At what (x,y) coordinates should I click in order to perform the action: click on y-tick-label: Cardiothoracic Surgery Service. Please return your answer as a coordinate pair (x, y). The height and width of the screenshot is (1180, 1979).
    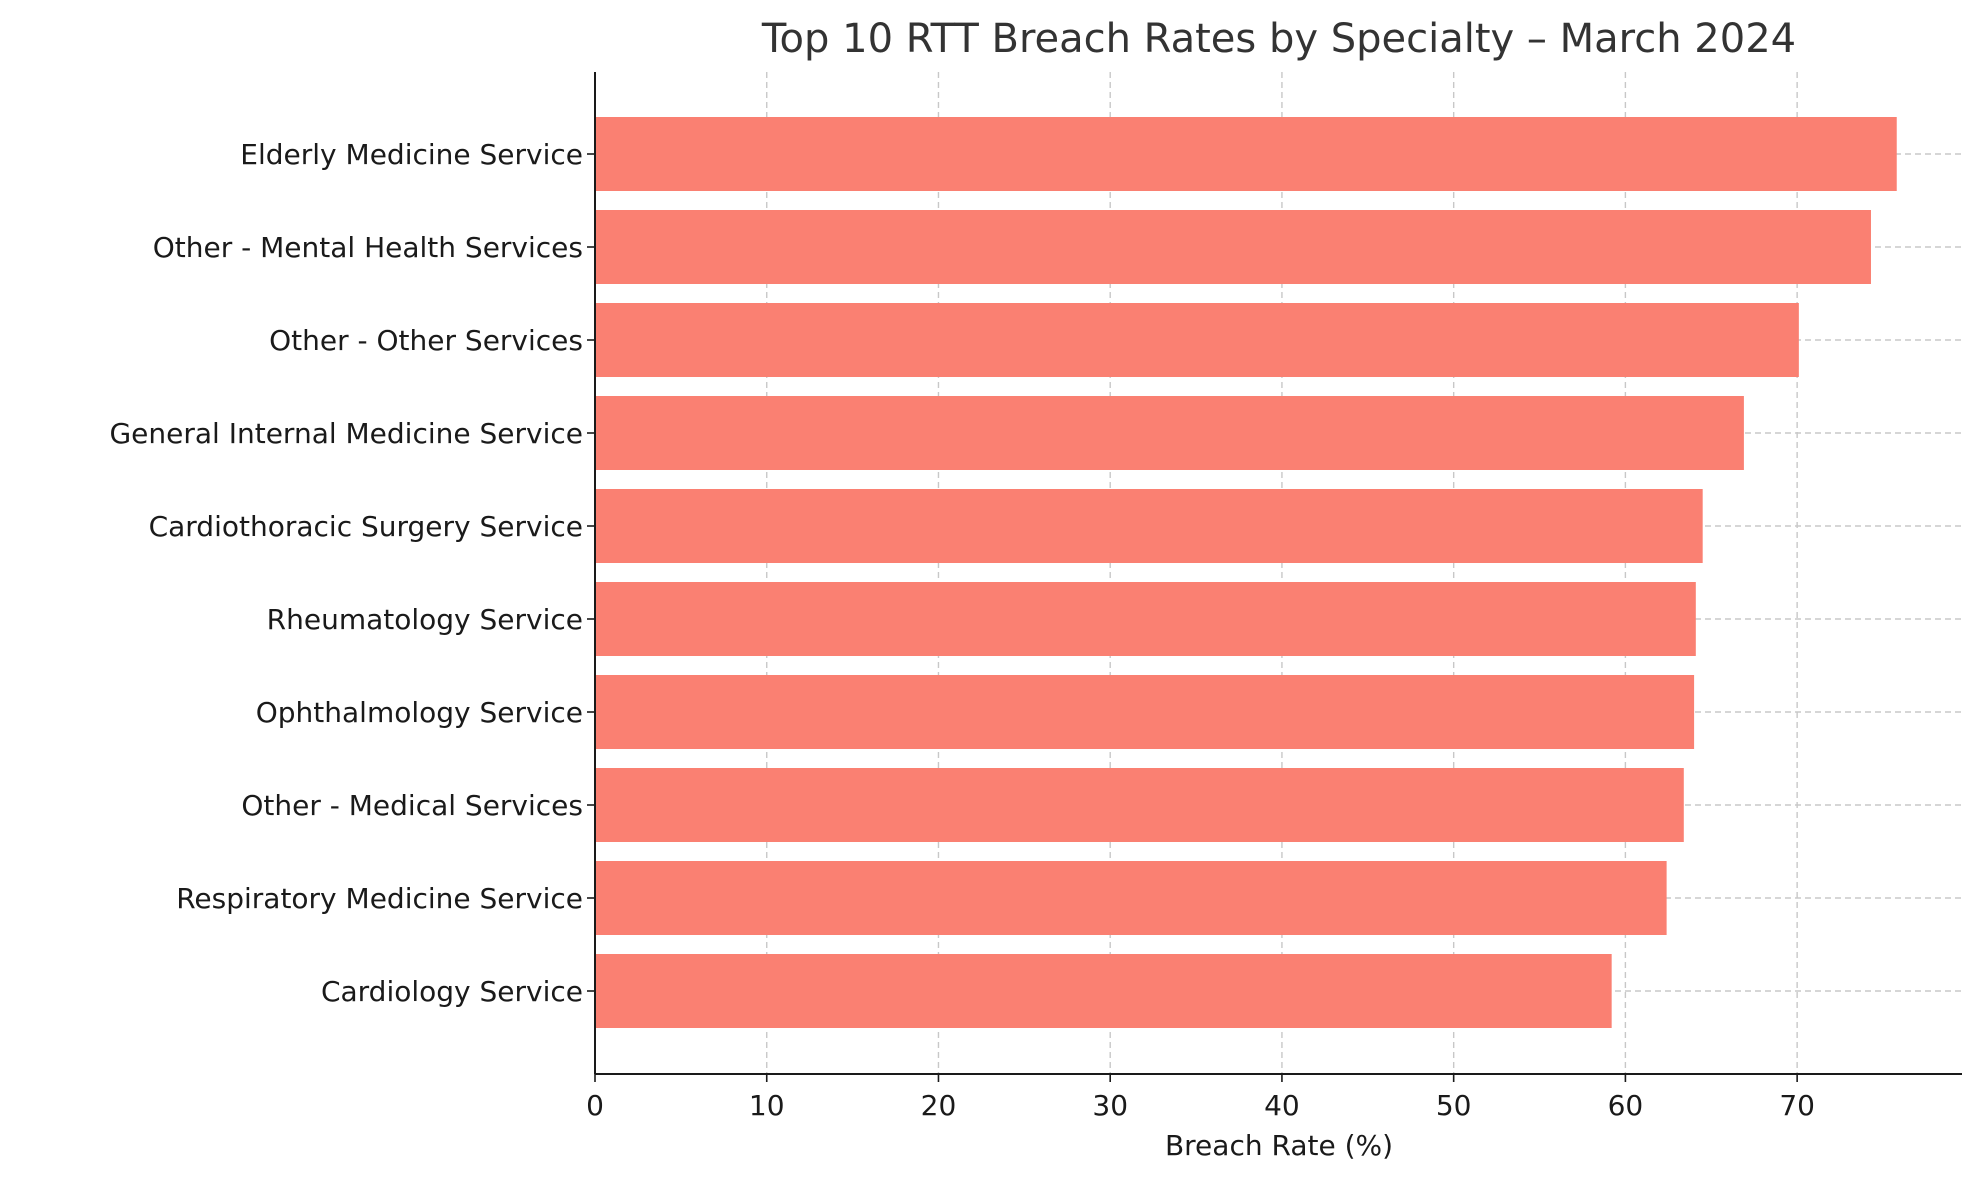
    Looking at the image, I should click on (366, 526).